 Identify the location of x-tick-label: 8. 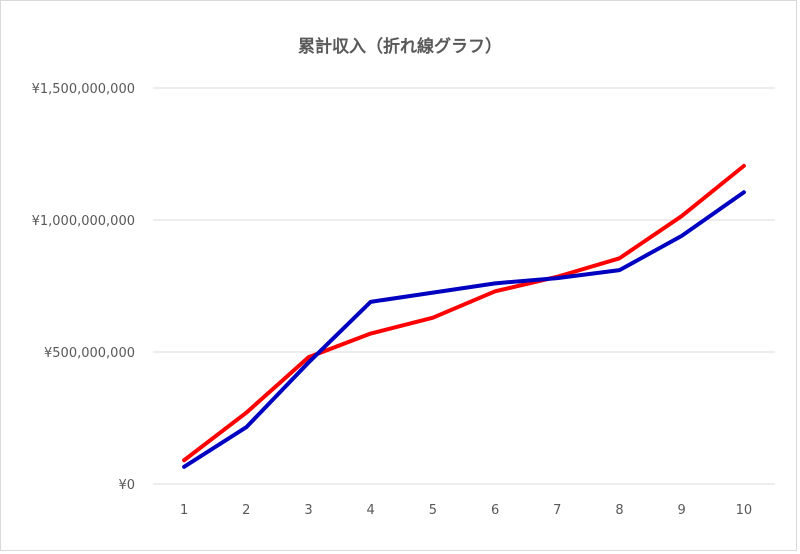
(619, 510).